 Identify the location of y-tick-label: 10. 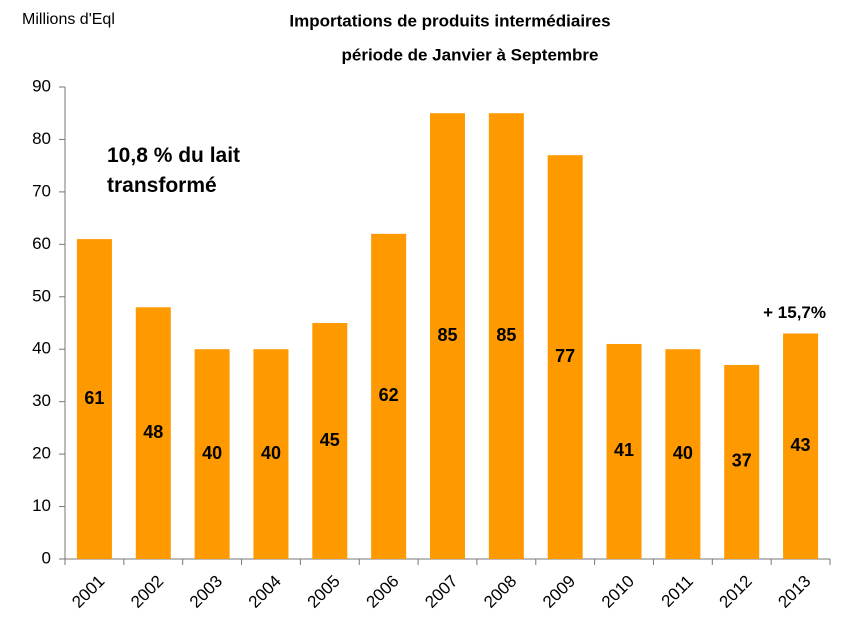
(41, 505).